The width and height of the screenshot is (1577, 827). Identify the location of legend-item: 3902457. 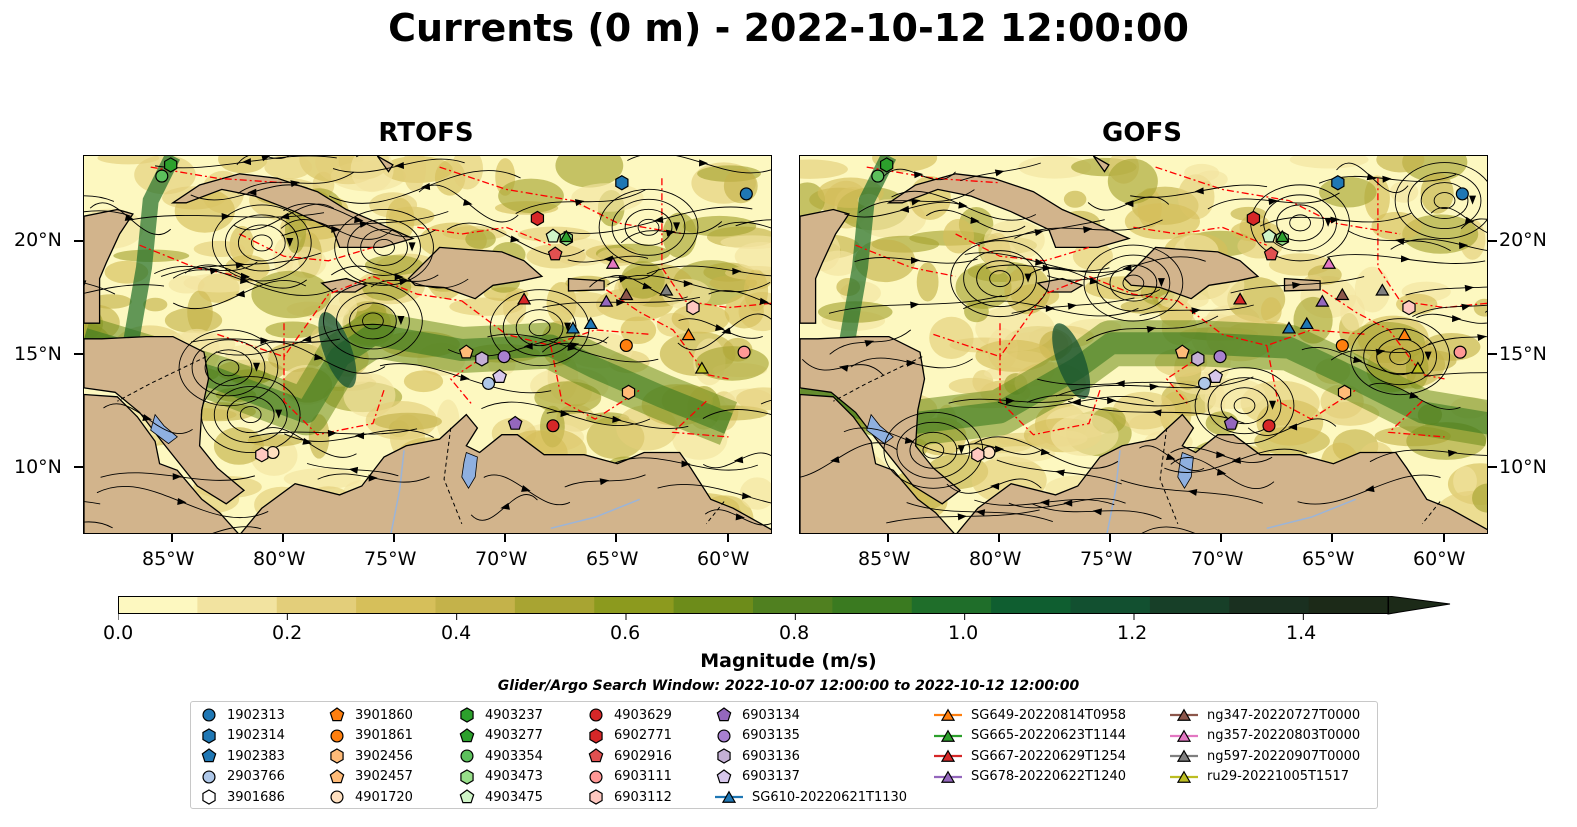
(370, 777).